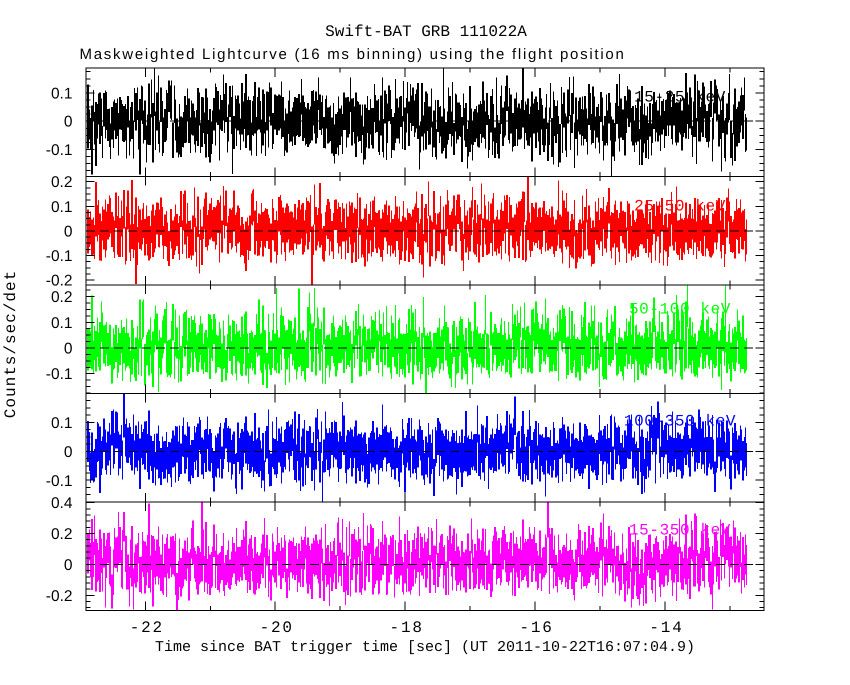 Image resolution: width=850 pixels, height=685 pixels. Describe the element at coordinates (426, 32) in the screenshot. I see `svg-text: Swift-BAT GRB 111022A` at that location.